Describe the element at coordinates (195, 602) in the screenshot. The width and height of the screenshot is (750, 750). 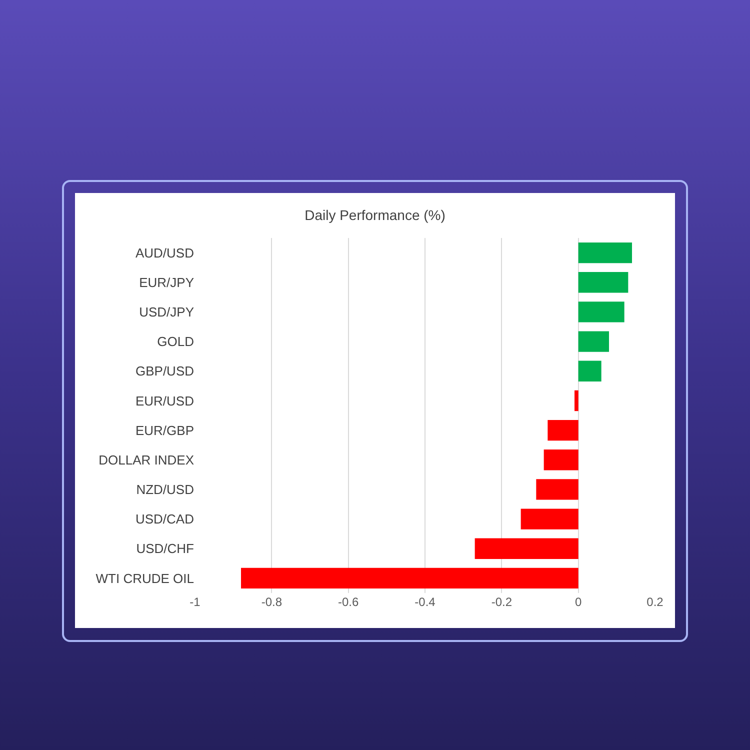
I see `x-tick-label: -1` at that location.